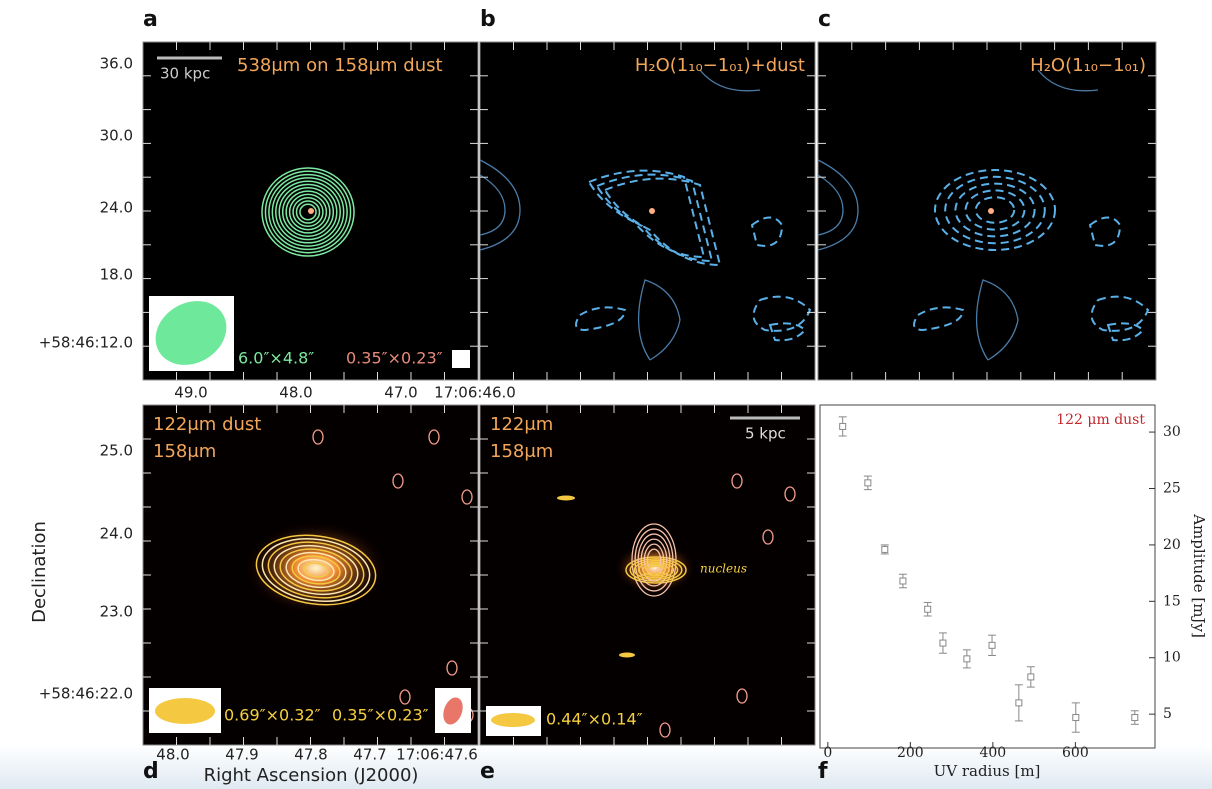  Describe the element at coordinates (295, 393) in the screenshot. I see `x-tick-label: 48.0` at that location.